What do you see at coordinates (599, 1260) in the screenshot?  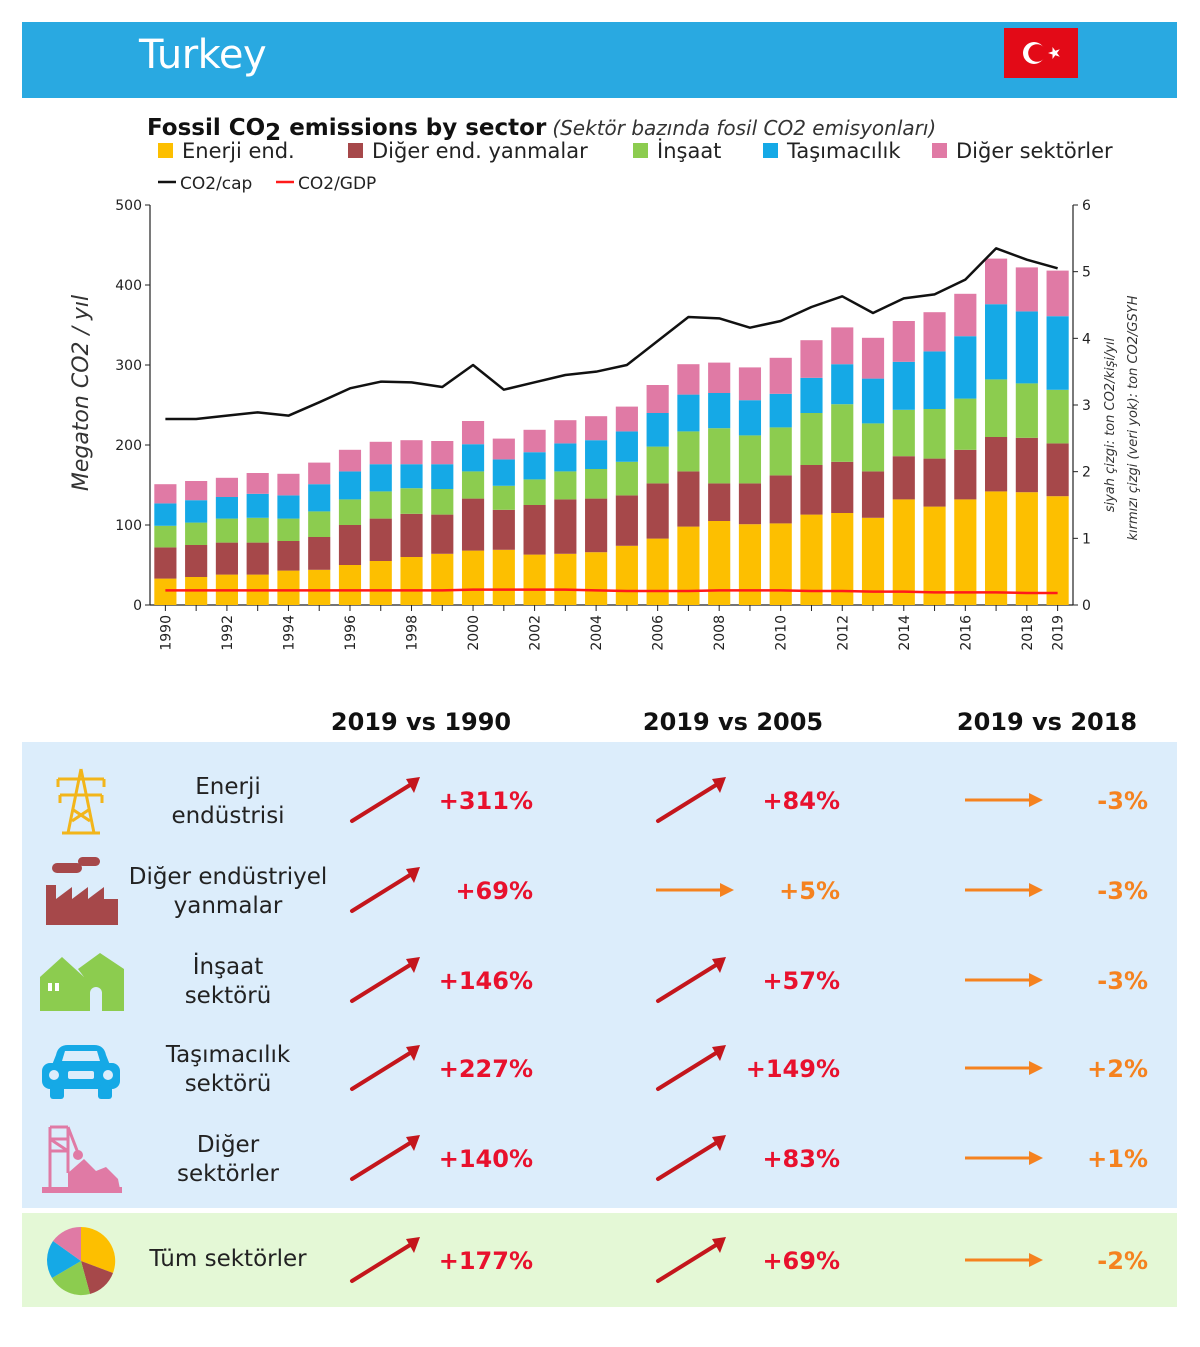 I see `total-row: Tüm sektörler +177% +69% -2%` at bounding box center [599, 1260].